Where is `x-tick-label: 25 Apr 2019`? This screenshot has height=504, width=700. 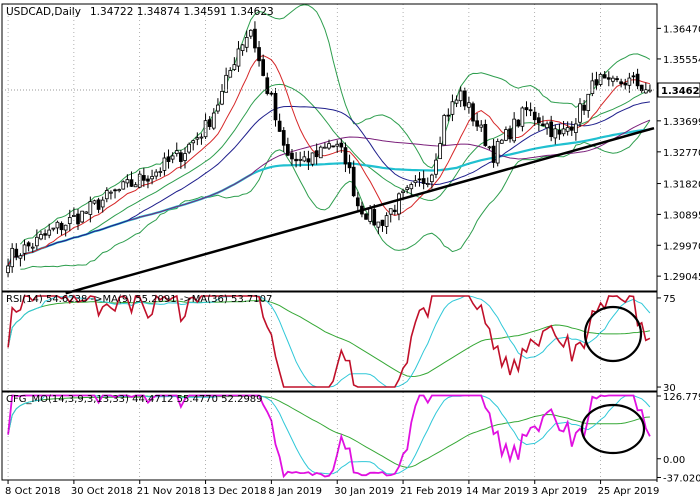
x-tick-label: 25 Apr 2019 is located at coordinates (629, 491).